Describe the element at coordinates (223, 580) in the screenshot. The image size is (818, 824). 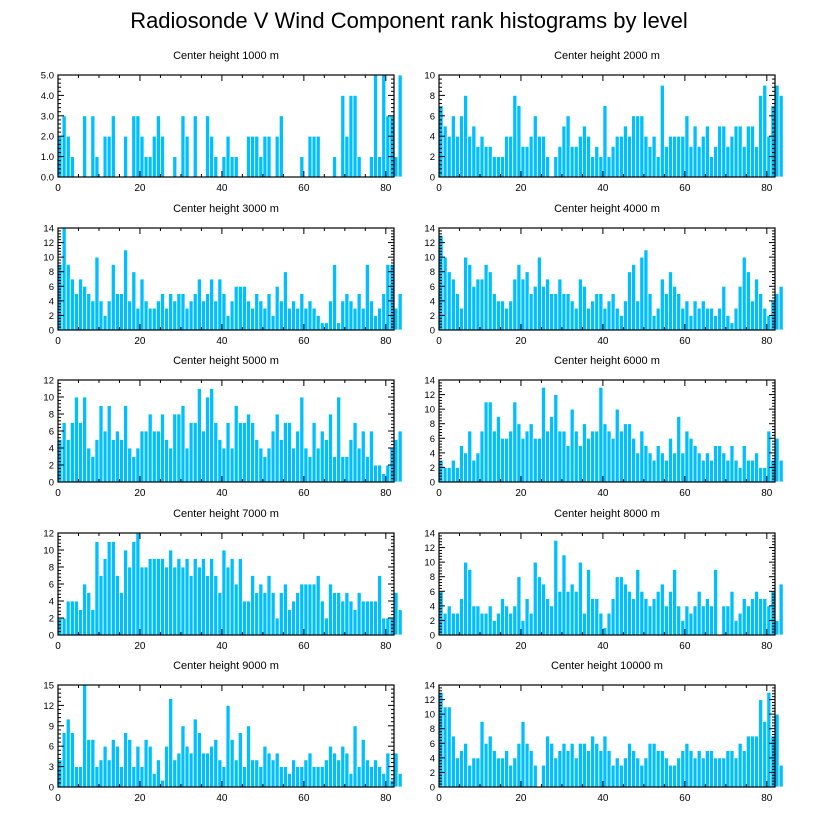
I see `chart-panel-7: Center height 7000 m 0 20 40 60 80 0 2 4 6 8 10 12` at that location.